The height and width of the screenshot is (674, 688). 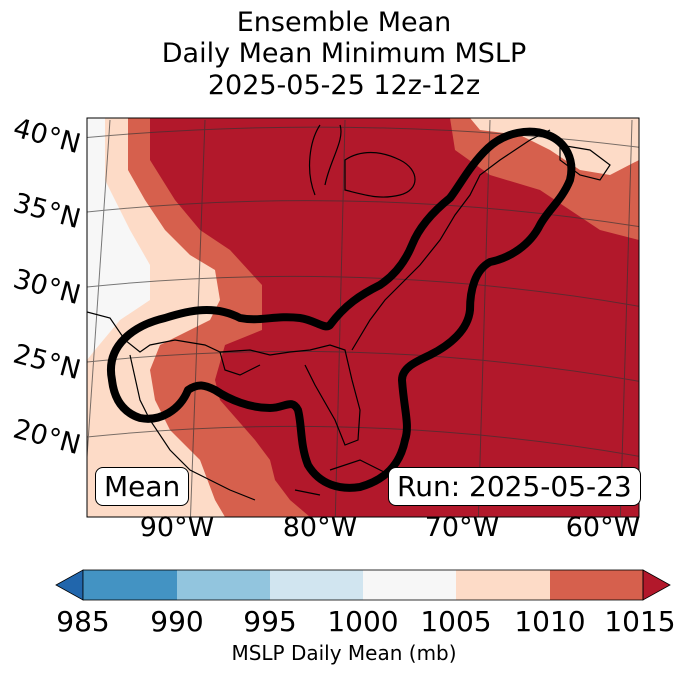 I want to click on lon-label-60w: 60°W, so click(x=603, y=527).